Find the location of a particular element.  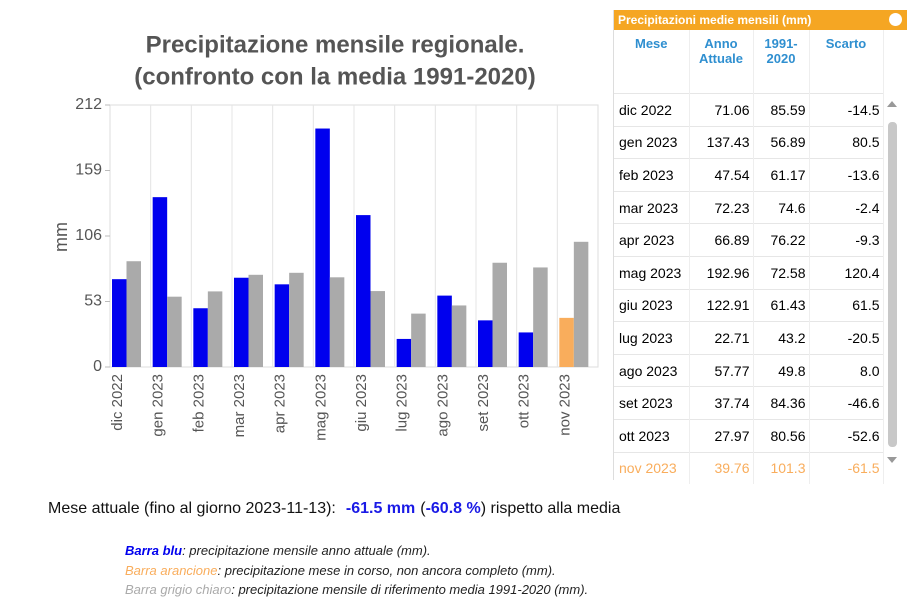

table-row: lug 2023 22.71 43.2 -20.5 is located at coordinates (760, 338).